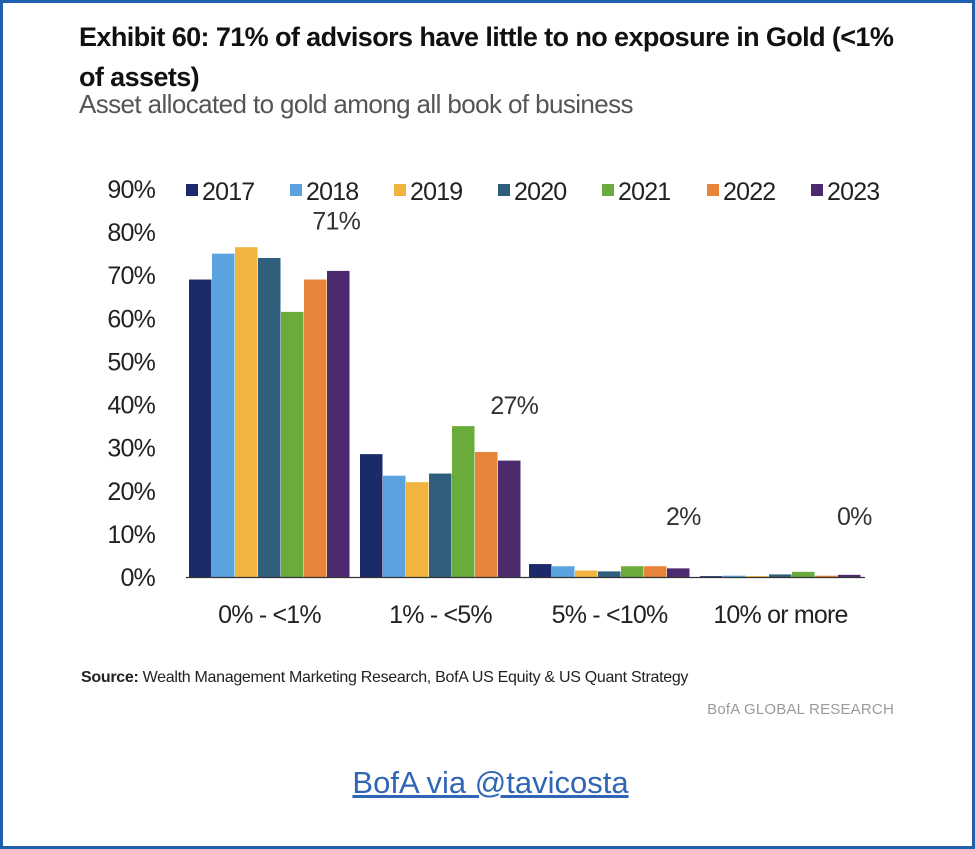  Describe the element at coordinates (440, 615) in the screenshot. I see `x-tick-label: 1% - <5%` at that location.